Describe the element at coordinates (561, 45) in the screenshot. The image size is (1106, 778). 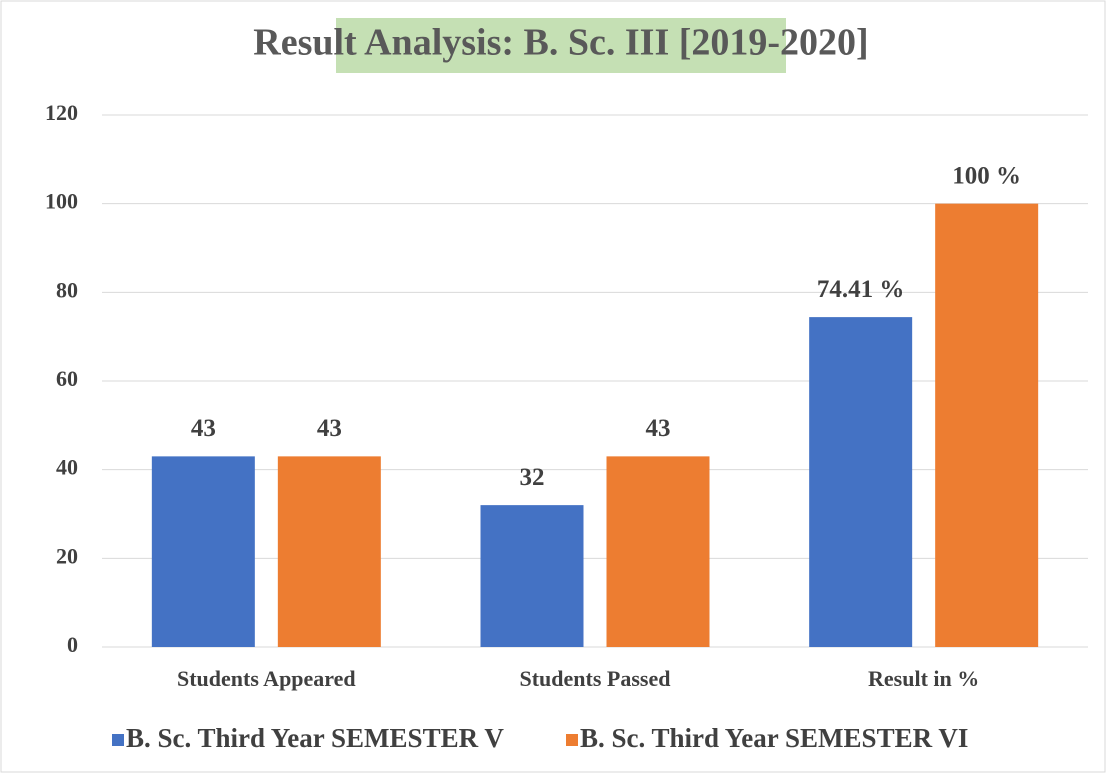
I see `title-background` at that location.